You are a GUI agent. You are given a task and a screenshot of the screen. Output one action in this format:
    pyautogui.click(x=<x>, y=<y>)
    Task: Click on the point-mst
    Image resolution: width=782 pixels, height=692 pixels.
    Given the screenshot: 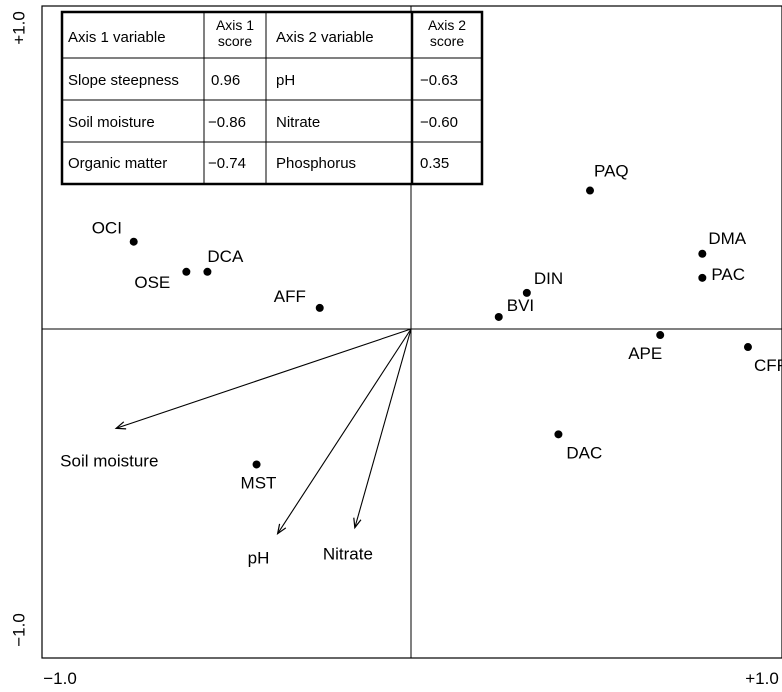 What is the action you would take?
    pyautogui.click(x=256, y=464)
    